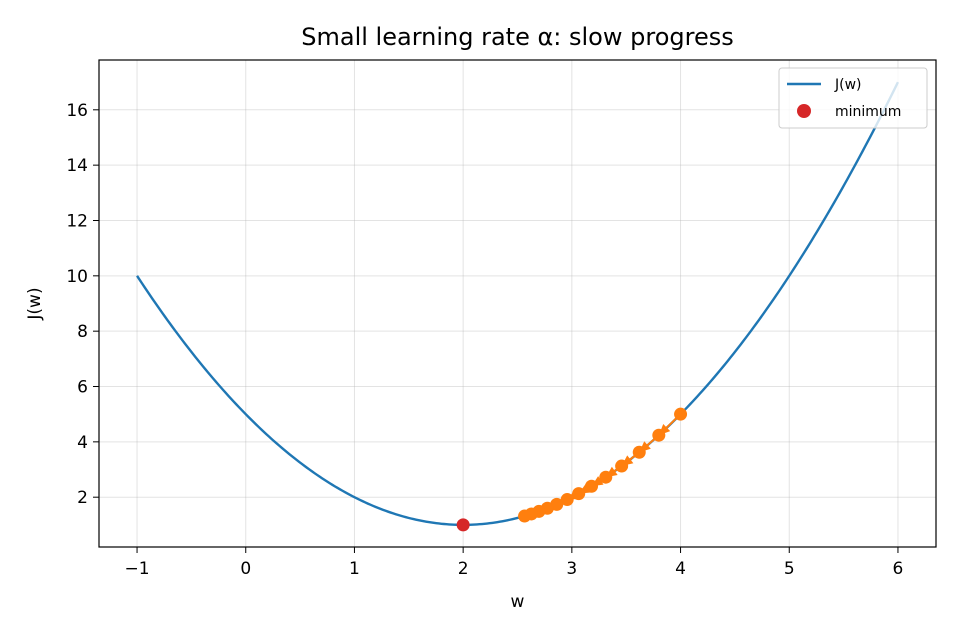 The height and width of the screenshot is (640, 960). Describe the element at coordinates (804, 111) in the screenshot. I see `legend-marker-swatch` at that location.